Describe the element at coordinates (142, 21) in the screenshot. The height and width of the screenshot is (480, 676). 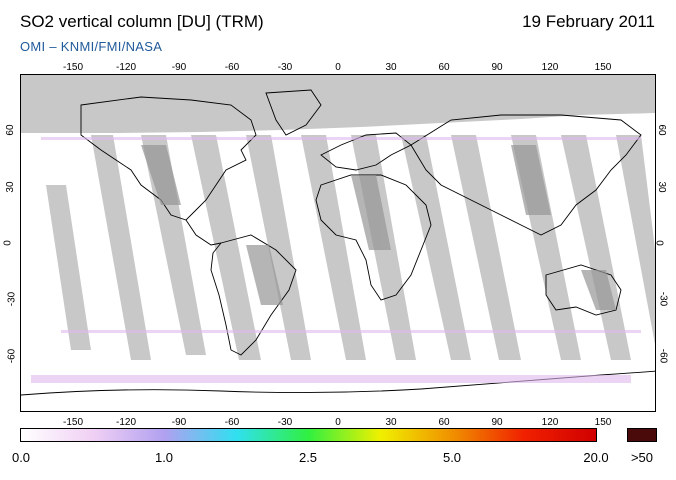
I see `map-title: SO2 vertical column [DU] (TRM)` at that location.